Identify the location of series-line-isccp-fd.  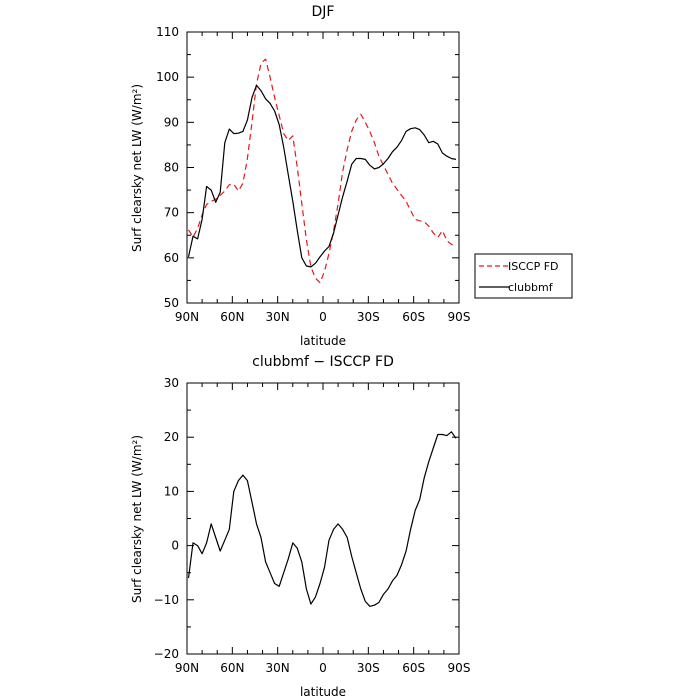
(322, 171).